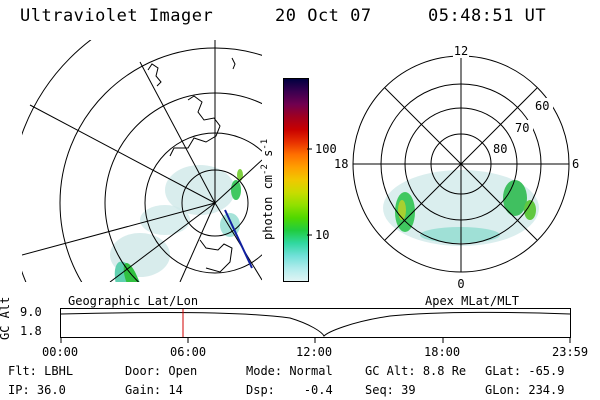  Describe the element at coordinates (461, 51) in the screenshot. I see `mlt-label-12: 12` at that location.